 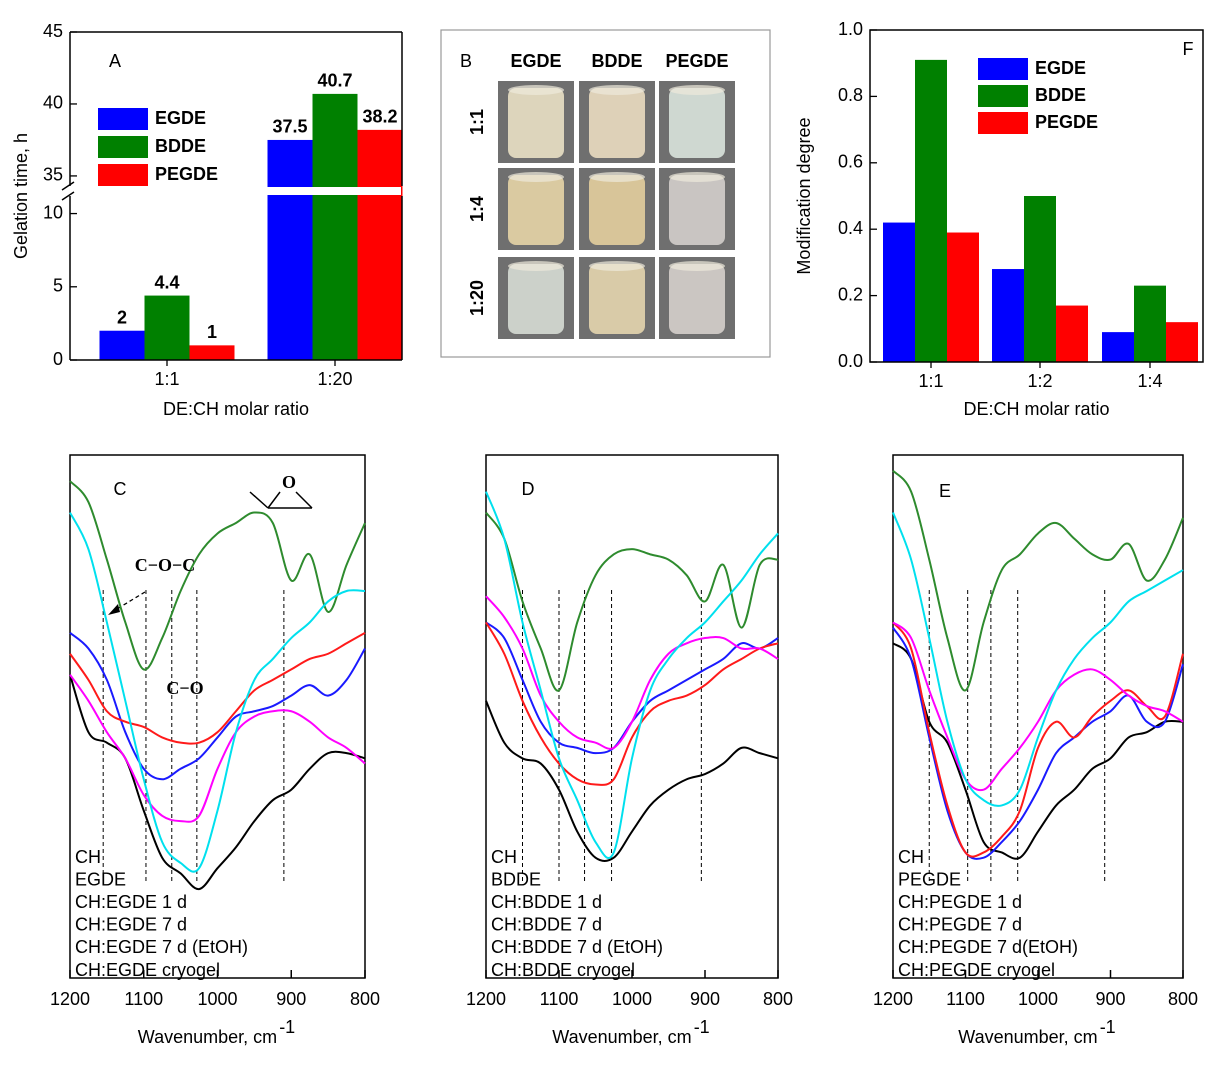 I want to click on annotation: C−O, so click(x=184, y=688).